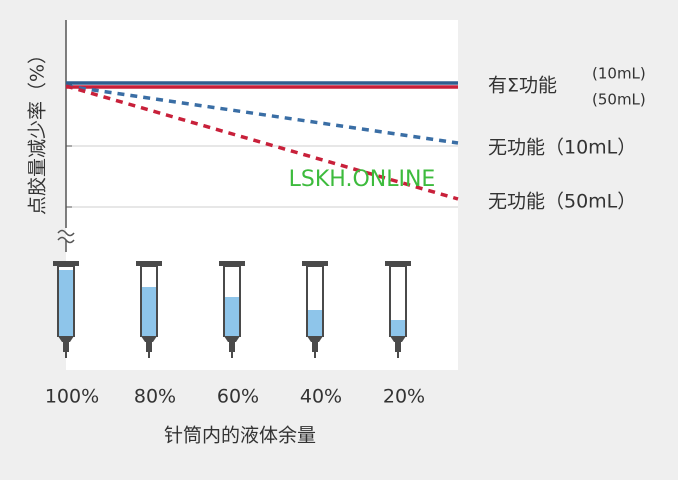  What do you see at coordinates (321, 397) in the screenshot?
I see `x-tick-label: 40%` at bounding box center [321, 397].